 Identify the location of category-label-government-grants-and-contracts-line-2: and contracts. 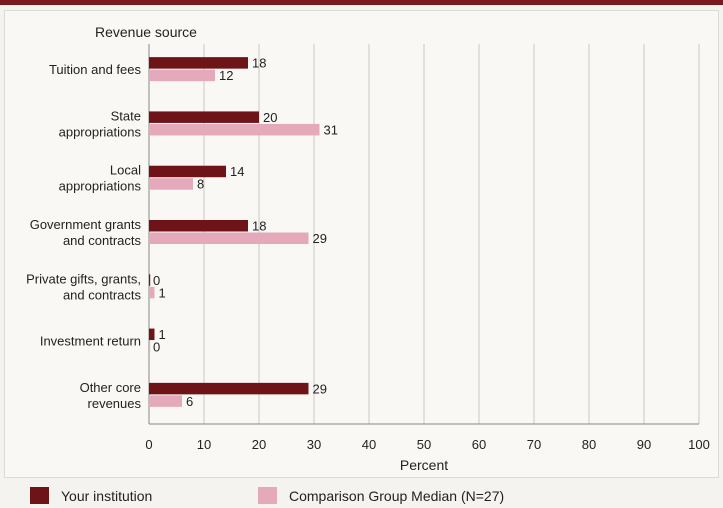
(102, 240).